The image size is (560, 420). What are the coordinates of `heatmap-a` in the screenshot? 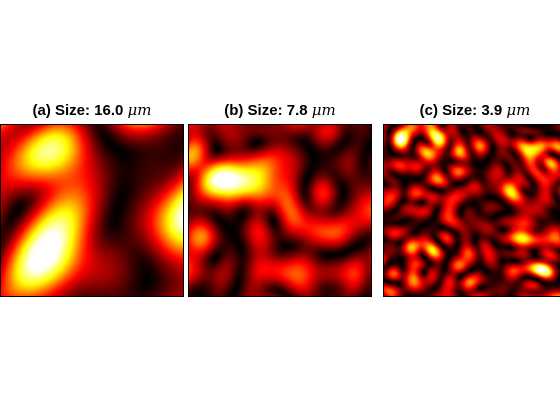 It's located at (92, 210).